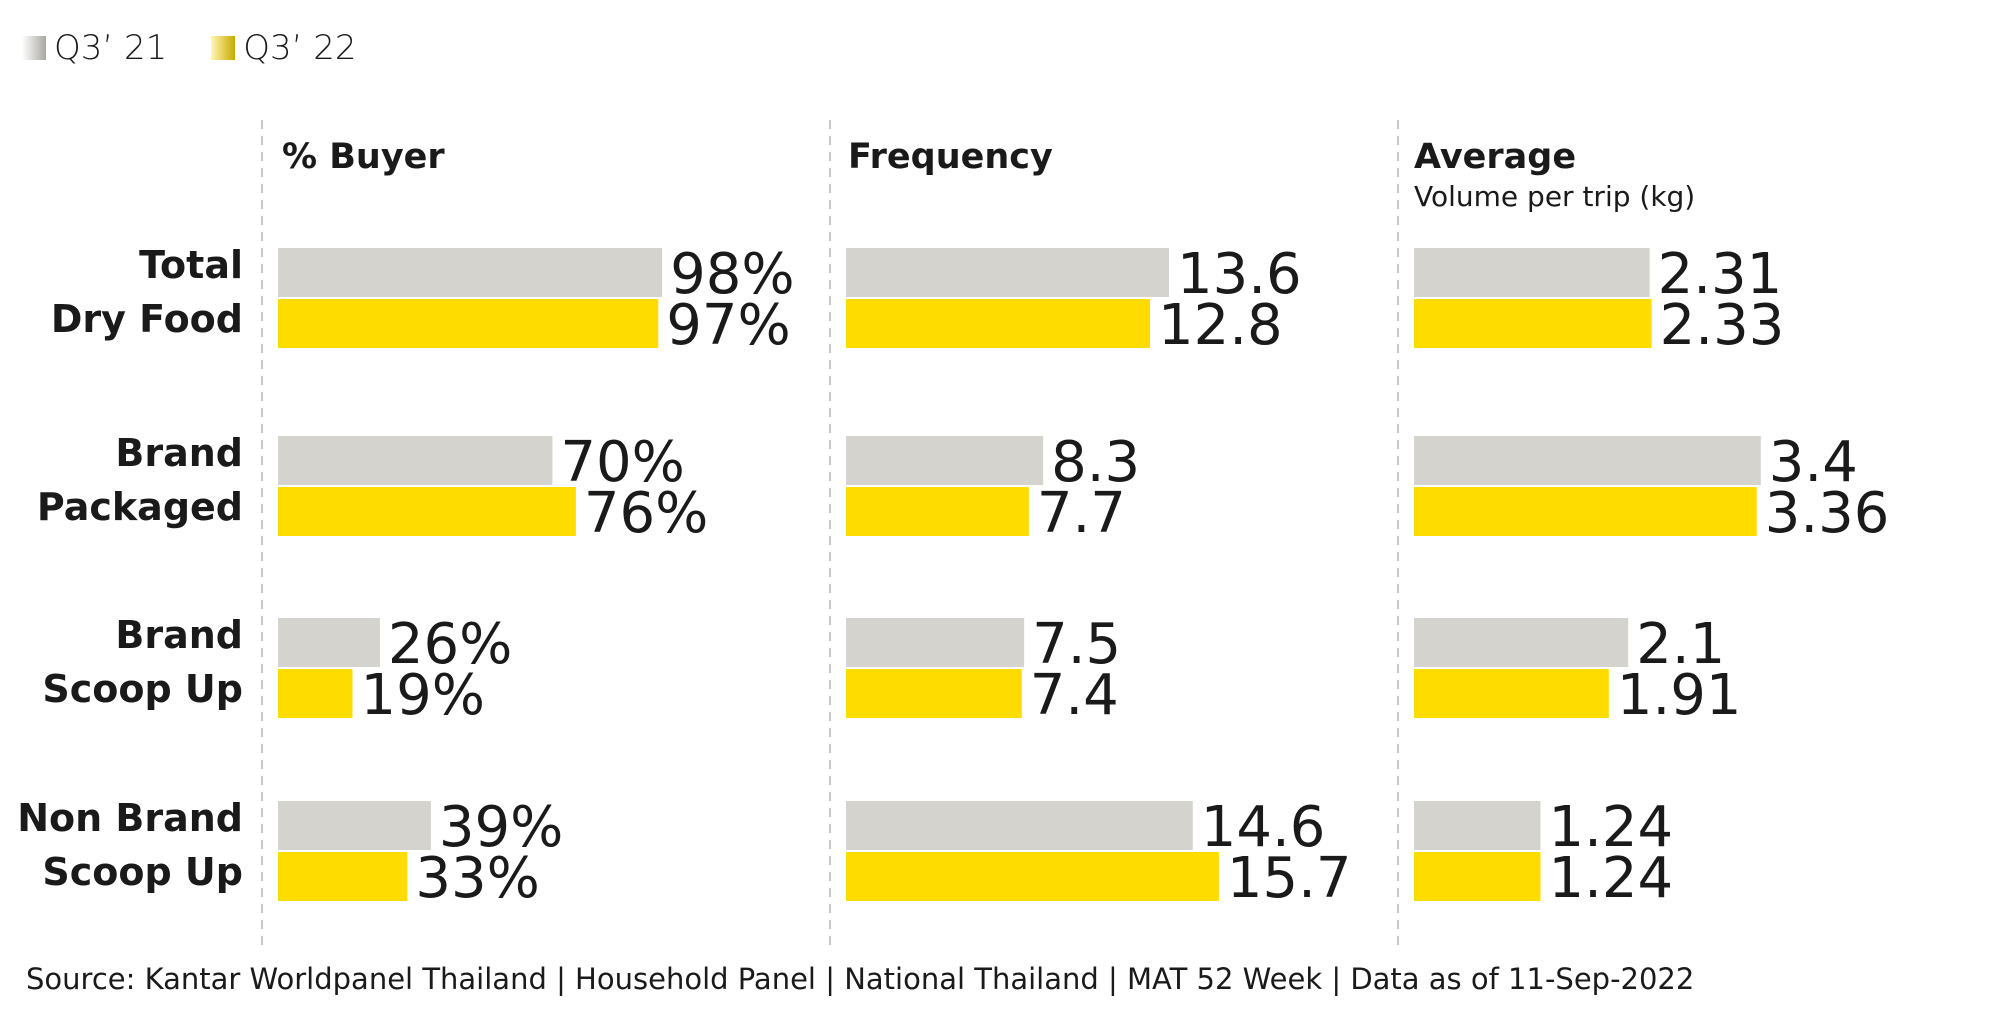 Image resolution: width=2000 pixels, height=1011 pixels. I want to click on data-label: 33%, so click(477, 878).